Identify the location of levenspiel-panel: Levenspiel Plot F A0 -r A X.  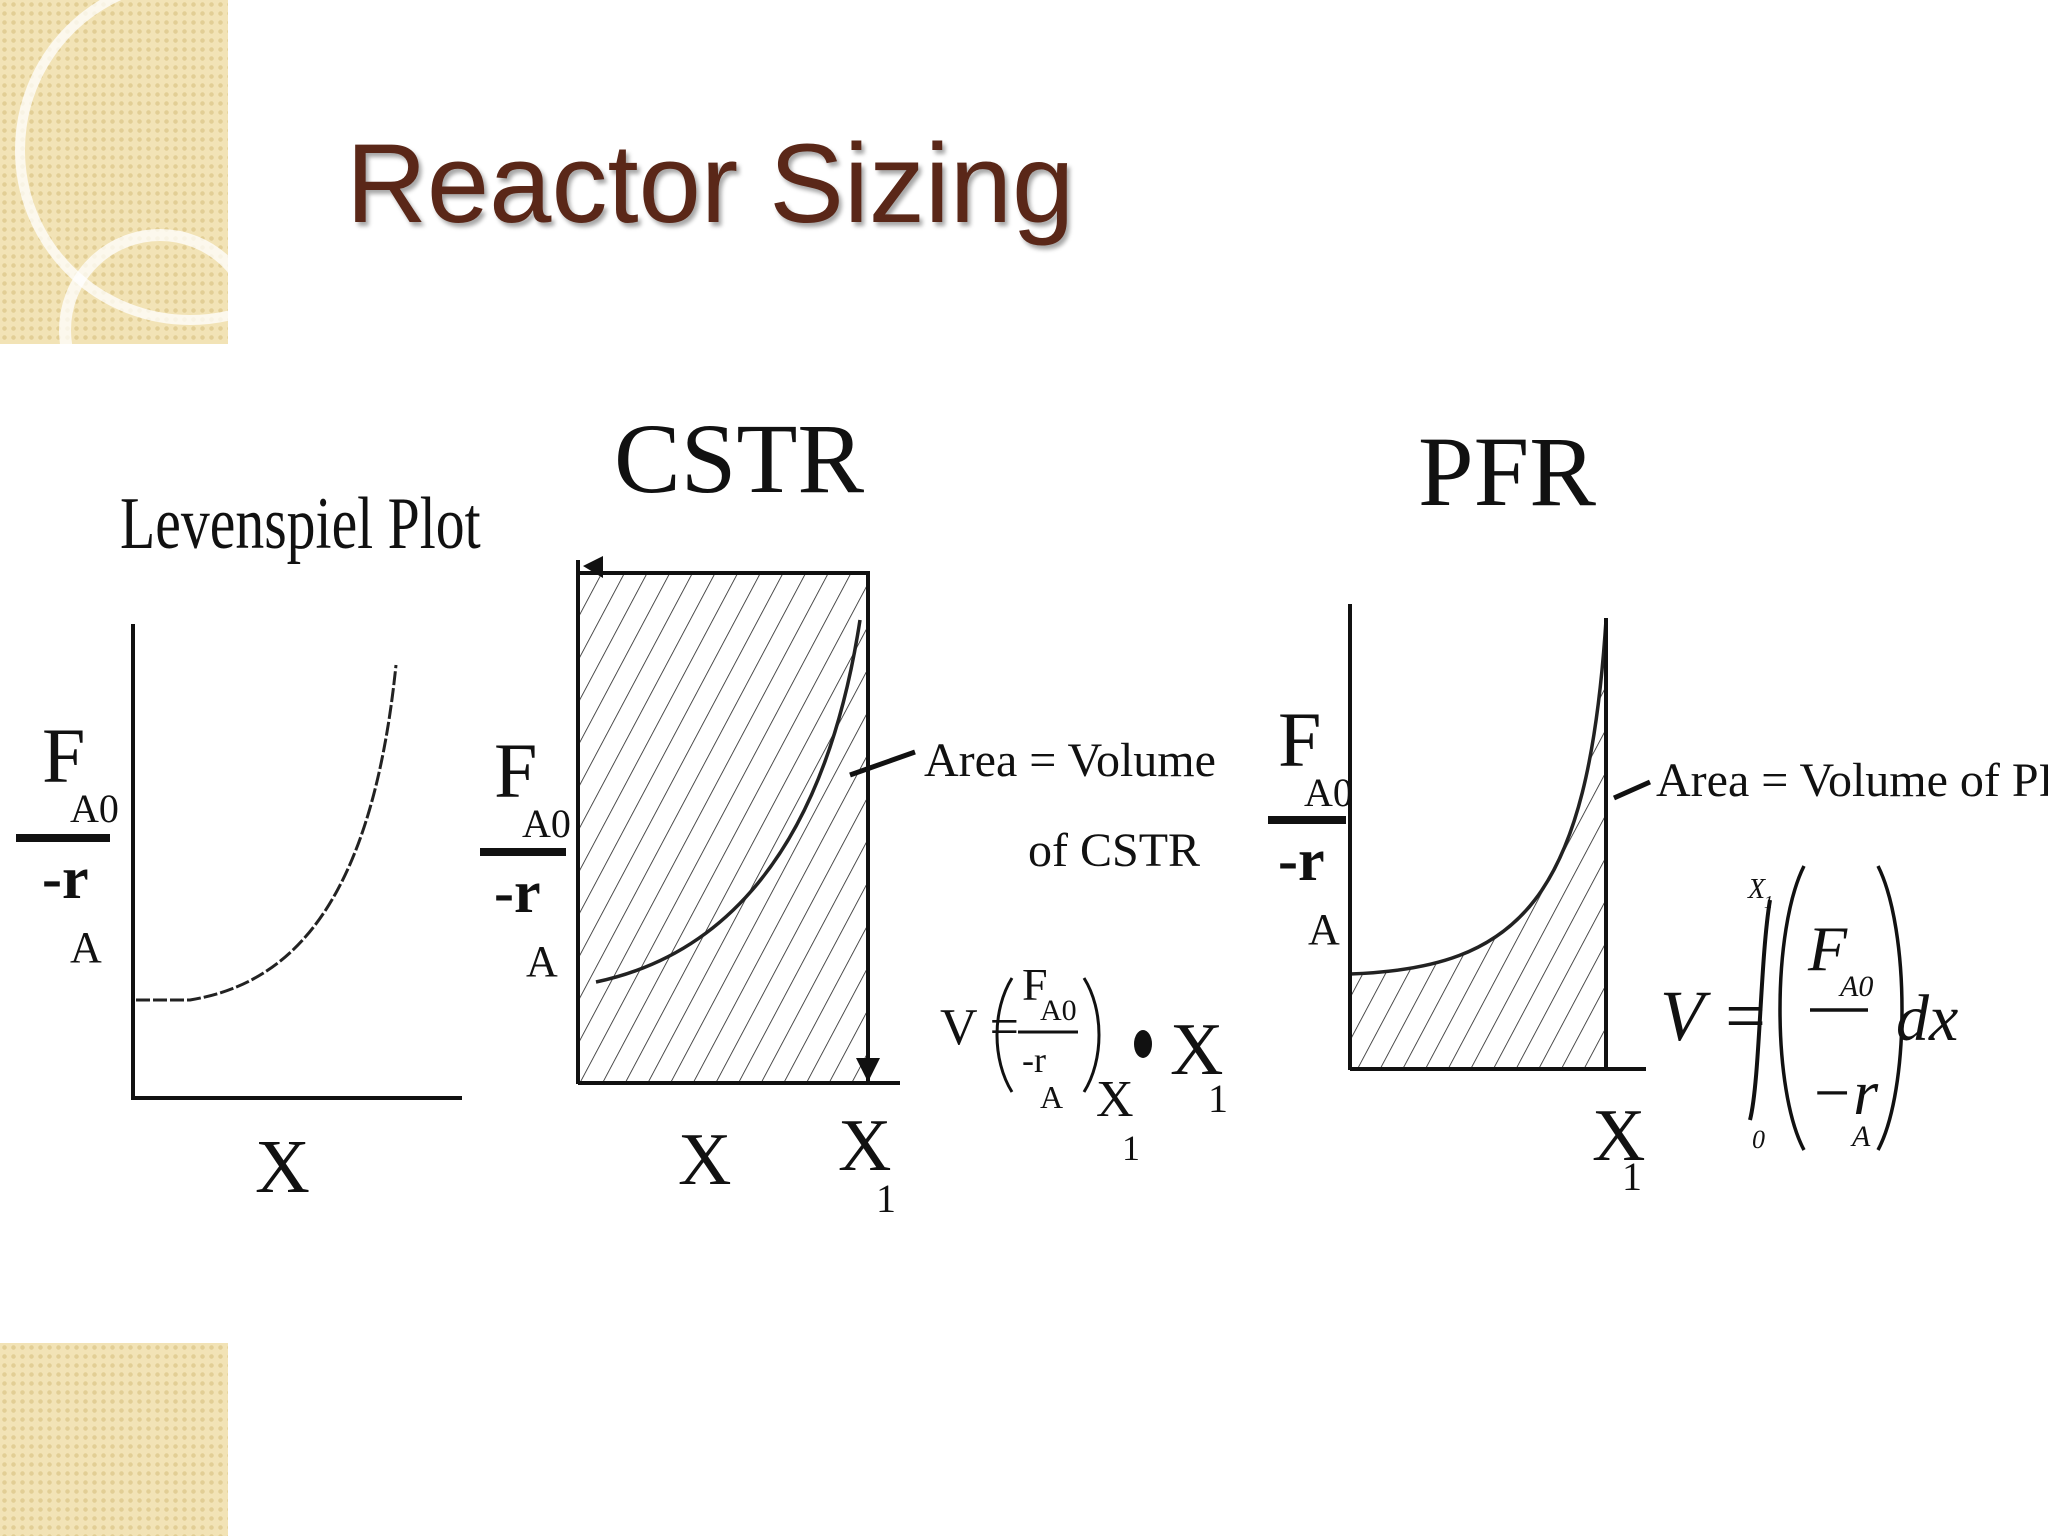
(248, 846).